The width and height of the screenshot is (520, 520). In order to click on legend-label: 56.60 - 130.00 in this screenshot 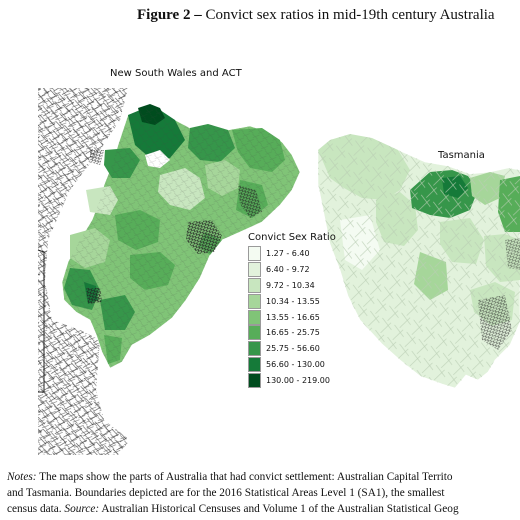, I will do `click(295, 364)`.